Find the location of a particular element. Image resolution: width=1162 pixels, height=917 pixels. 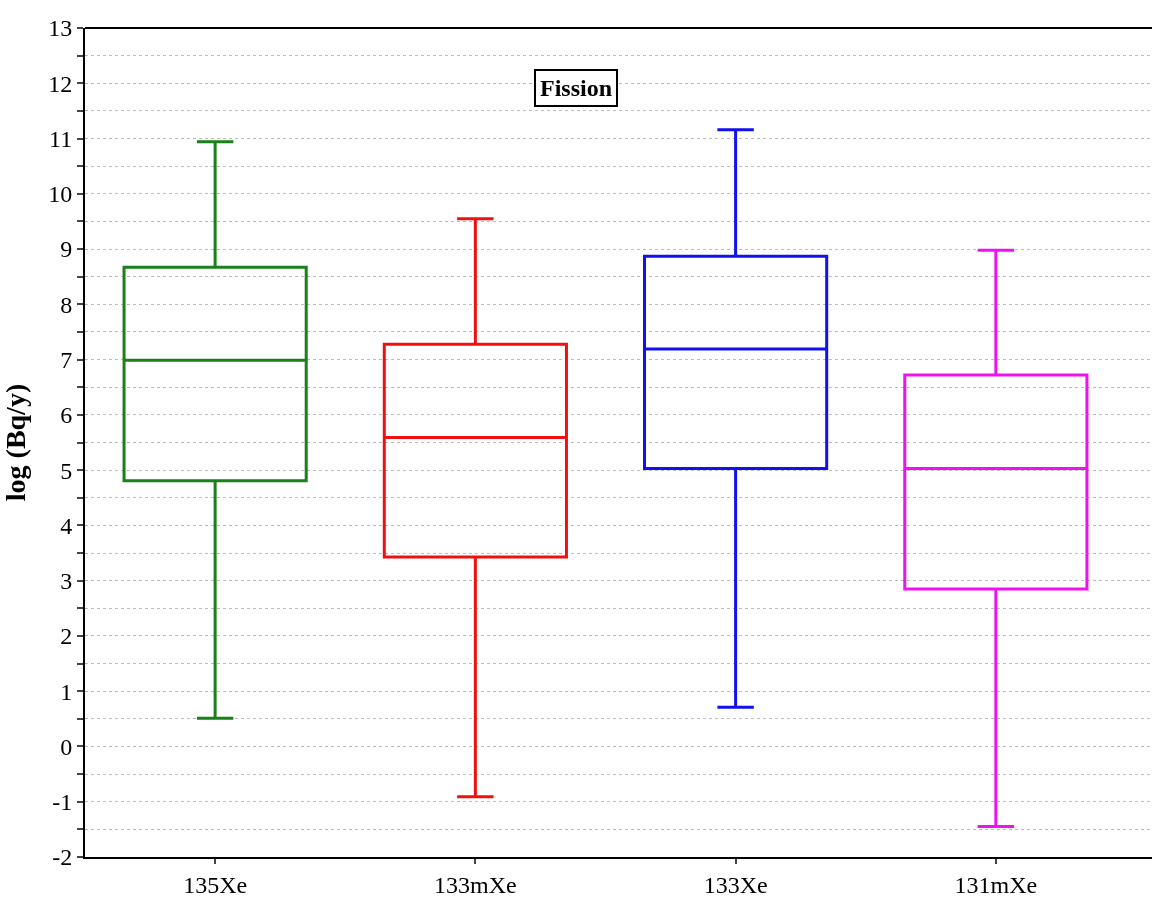

y-tick-label: 11 is located at coordinates (61, 138).